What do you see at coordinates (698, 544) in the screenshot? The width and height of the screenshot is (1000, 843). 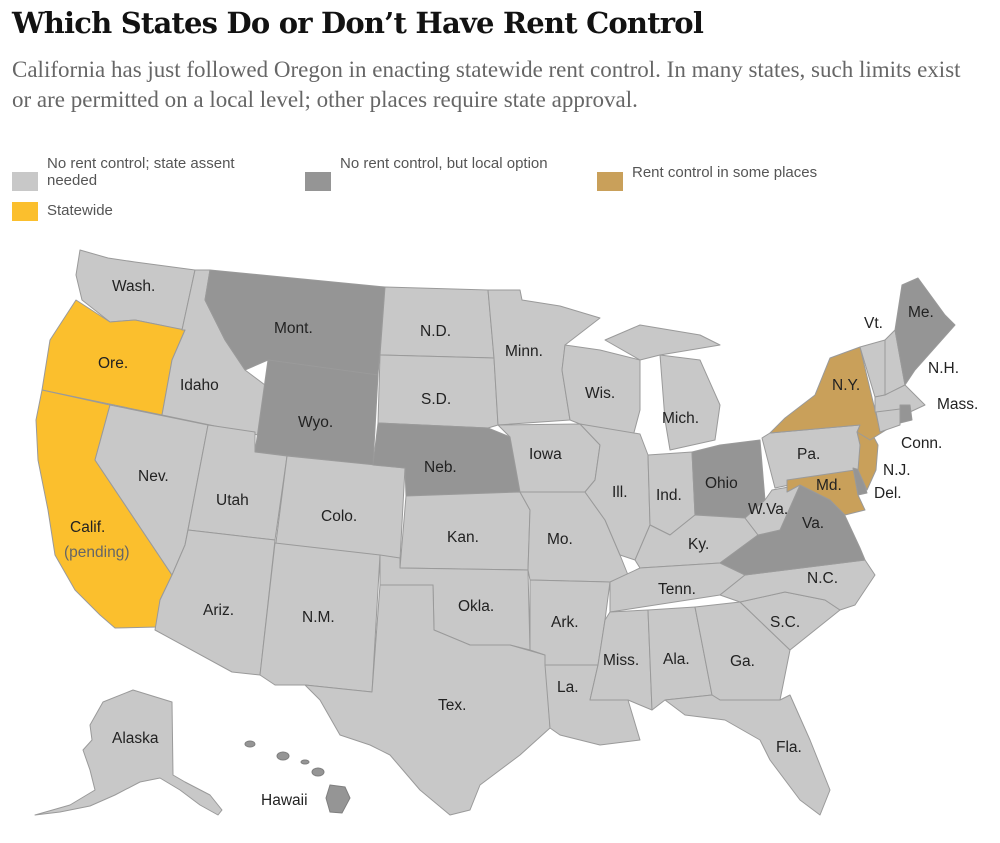 I see `label-ky: Ky.` at bounding box center [698, 544].